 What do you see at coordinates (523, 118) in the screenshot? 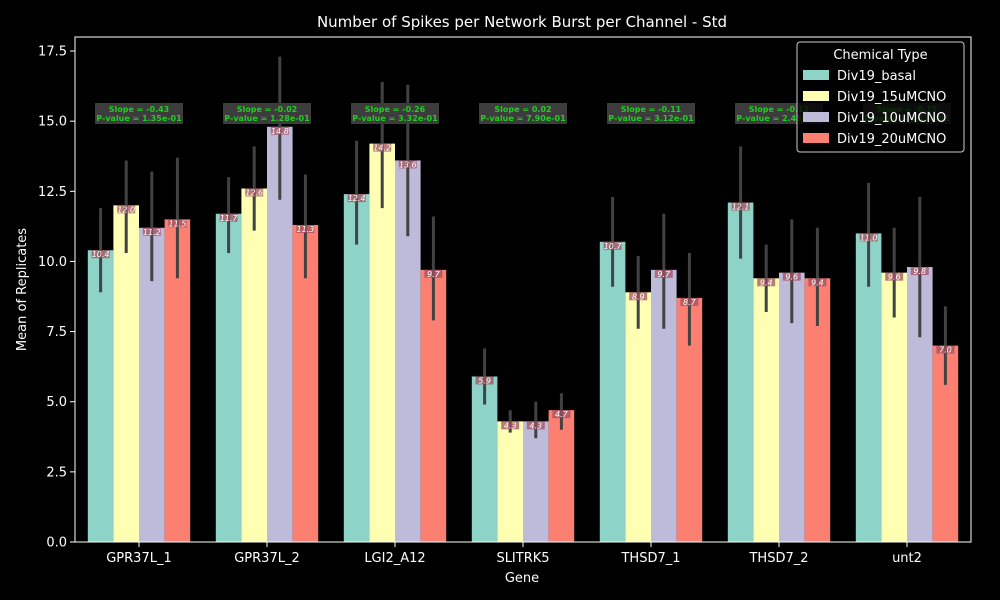
I see `annotation-pvalue: P-value = 7.90e-01` at bounding box center [523, 118].